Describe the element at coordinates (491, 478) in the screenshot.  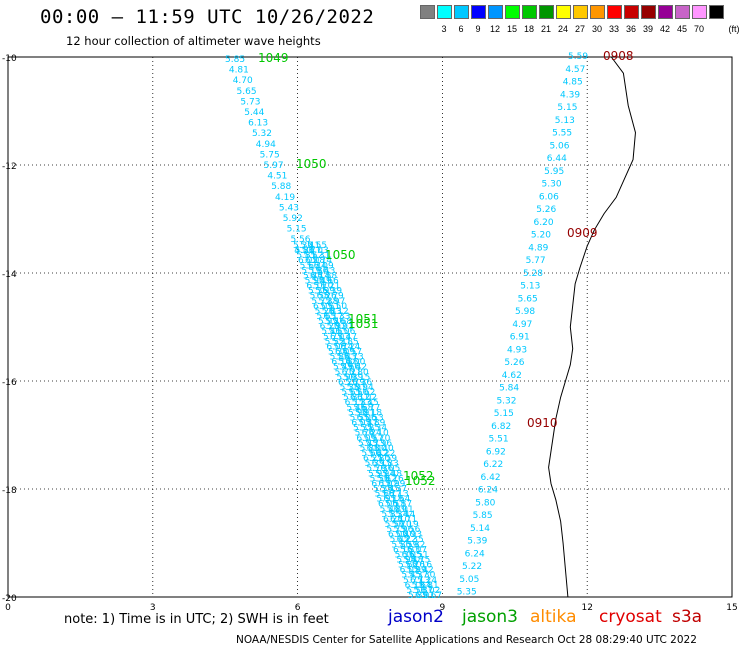
I see `wave-height-value: 6.42` at that location.